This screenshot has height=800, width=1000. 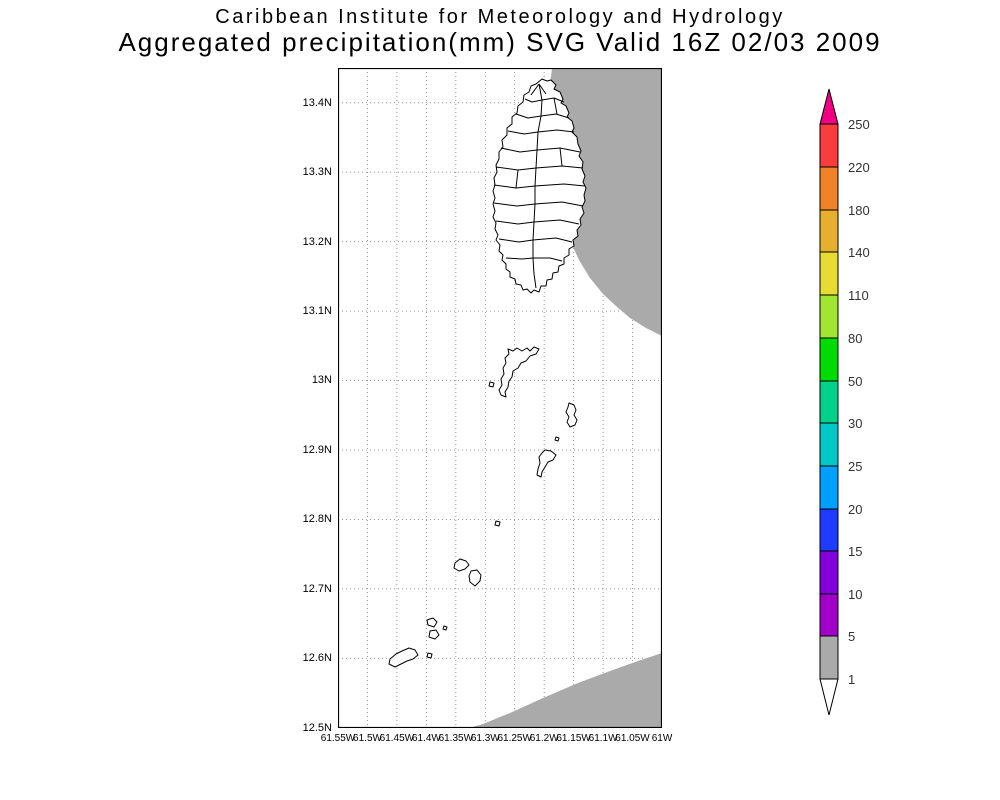 I want to click on grenadine-islands, so click(x=483, y=507).